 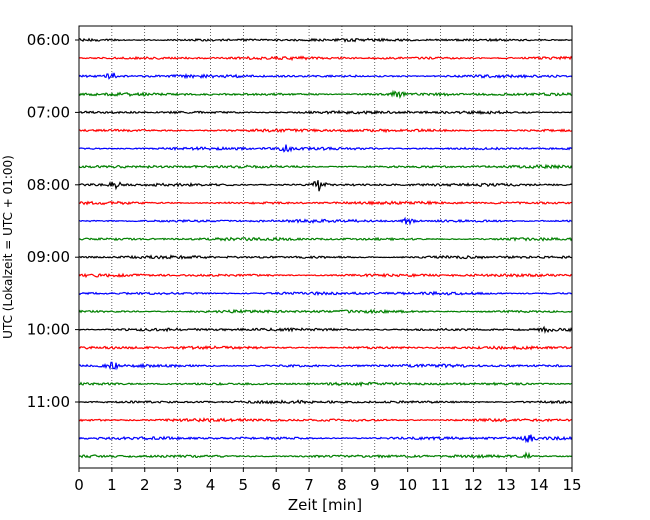 What do you see at coordinates (53, 221) in the screenshot?
I see `y-axis: 06:00 07:00 08:00 09:00 10:00 11:00` at bounding box center [53, 221].